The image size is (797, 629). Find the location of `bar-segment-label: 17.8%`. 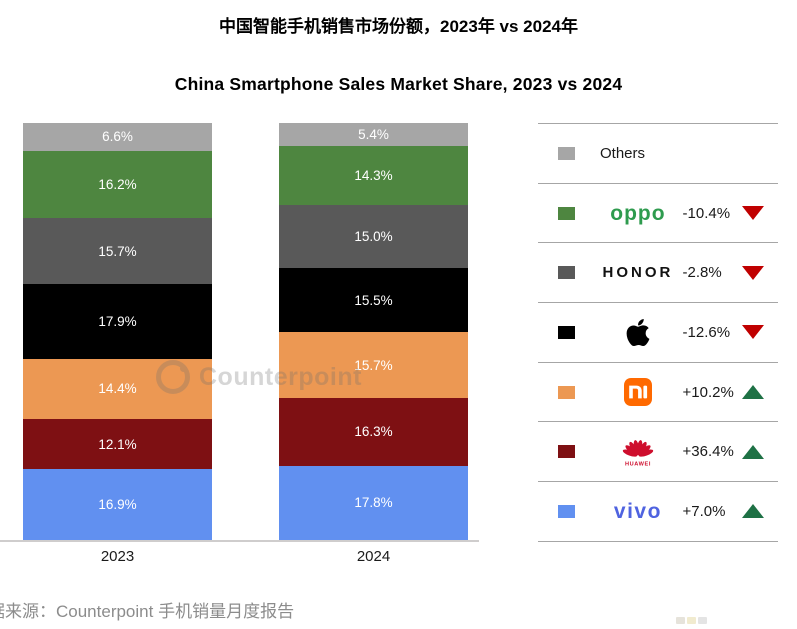

bar-segment-label: 17.8% is located at coordinates (373, 503).